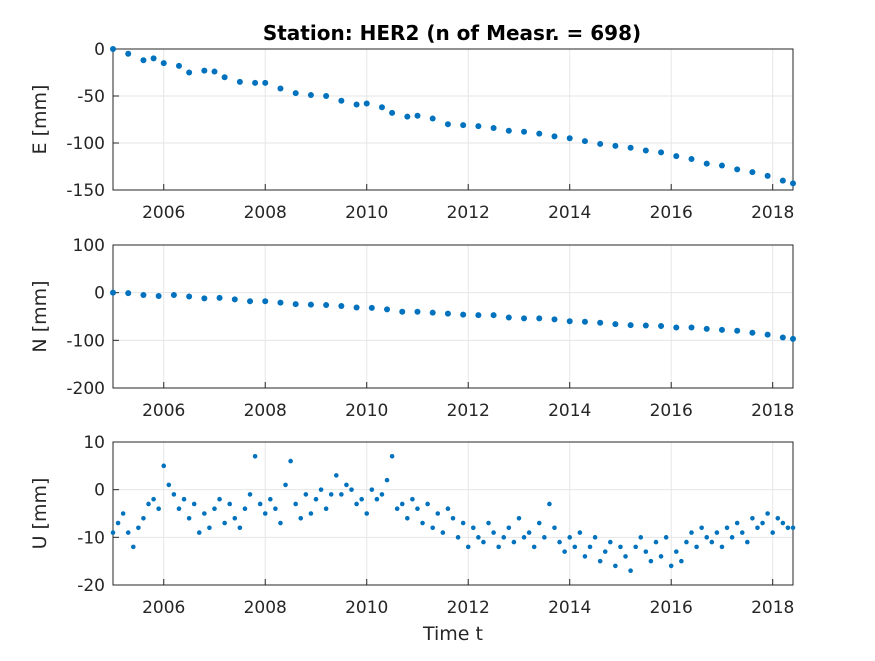 This screenshot has width=875, height=661. Describe the element at coordinates (468, 411) in the screenshot. I see `x-tick-label: 2012` at that location.